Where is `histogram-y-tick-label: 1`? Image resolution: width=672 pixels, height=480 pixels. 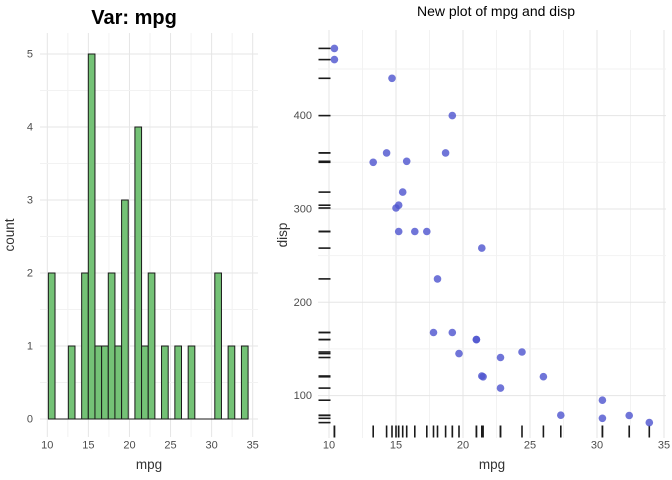 histogram-y-tick-label: 1 is located at coordinates (30, 347).